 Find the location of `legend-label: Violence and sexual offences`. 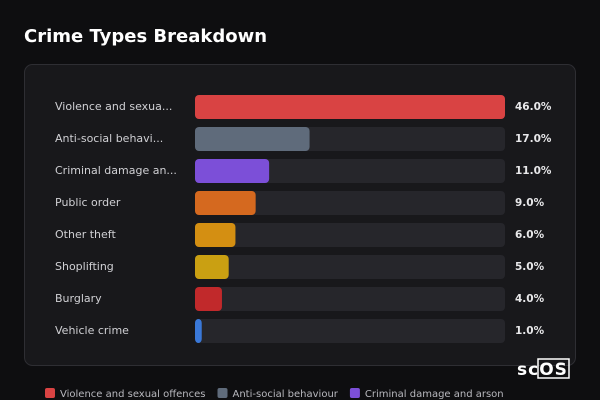

legend-label: Violence and sexual offences is located at coordinates (133, 394).